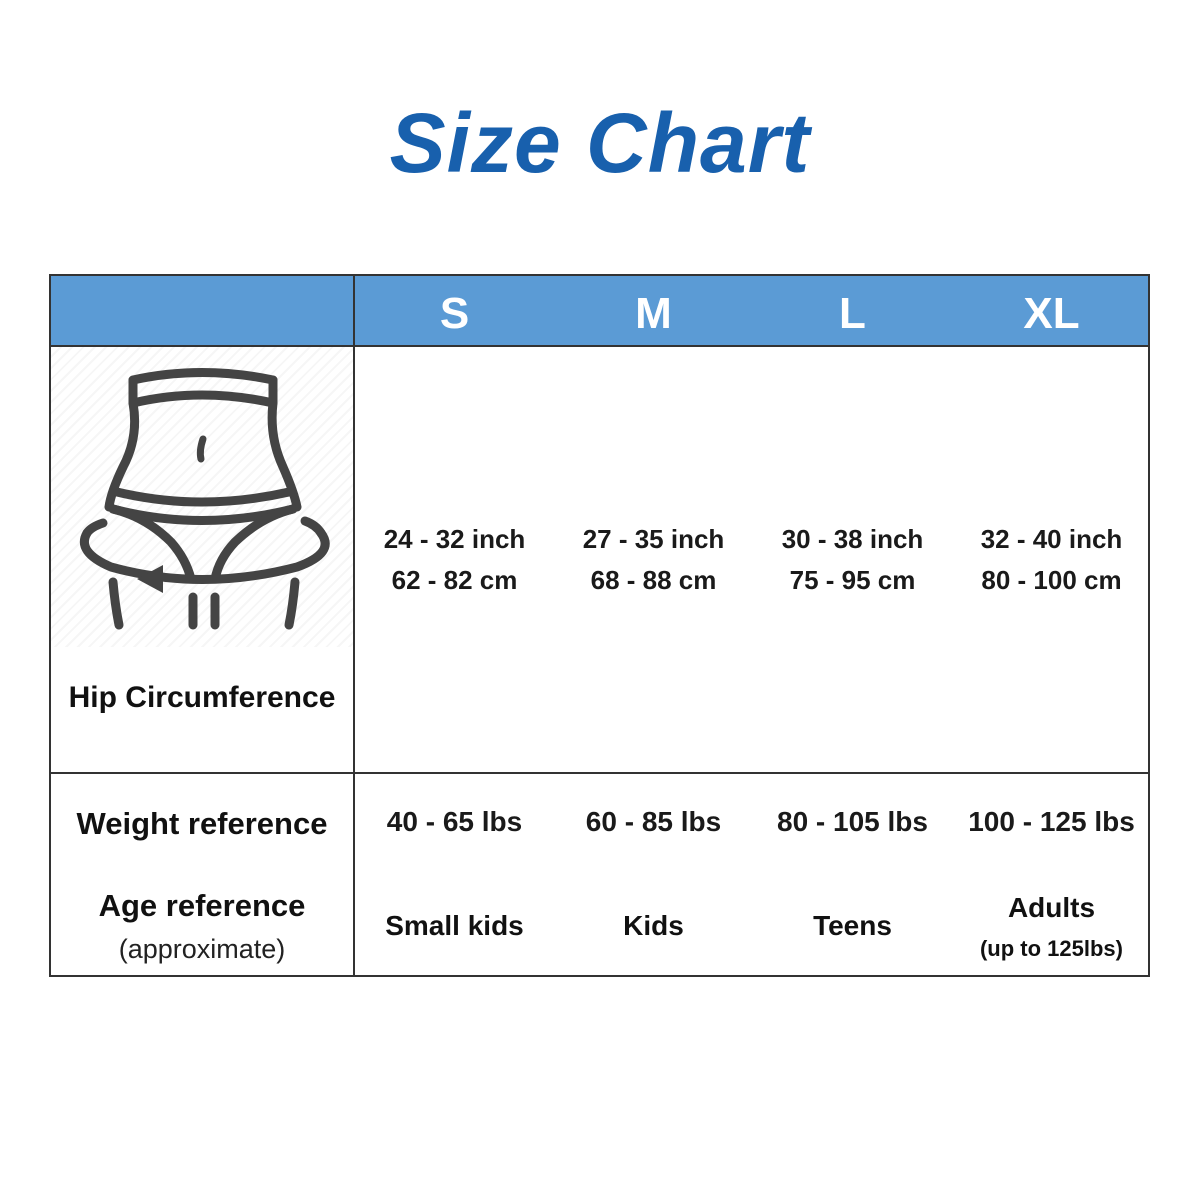 Image resolution: width=1200 pixels, height=1200 pixels. I want to click on hip-circumference-label: Hip Circumference, so click(202, 697).